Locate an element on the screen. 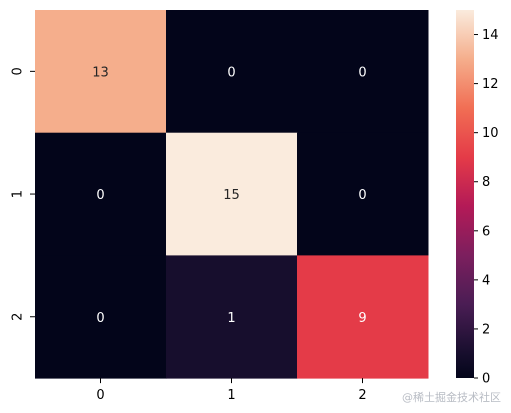 The width and height of the screenshot is (511, 413). colorbar-tick-label: 10 is located at coordinates (490, 133).